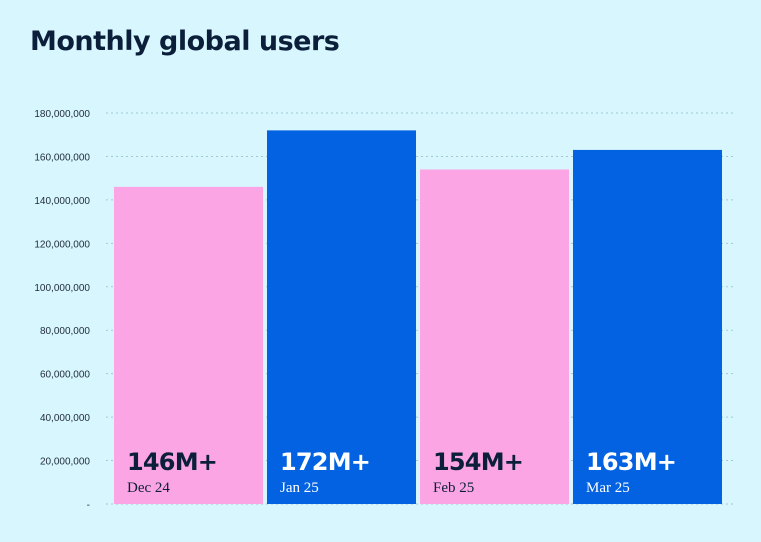 Image resolution: width=761 pixels, height=542 pixels. What do you see at coordinates (62, 157) in the screenshot?
I see `y-tick-label: 160,000,000` at bounding box center [62, 157].